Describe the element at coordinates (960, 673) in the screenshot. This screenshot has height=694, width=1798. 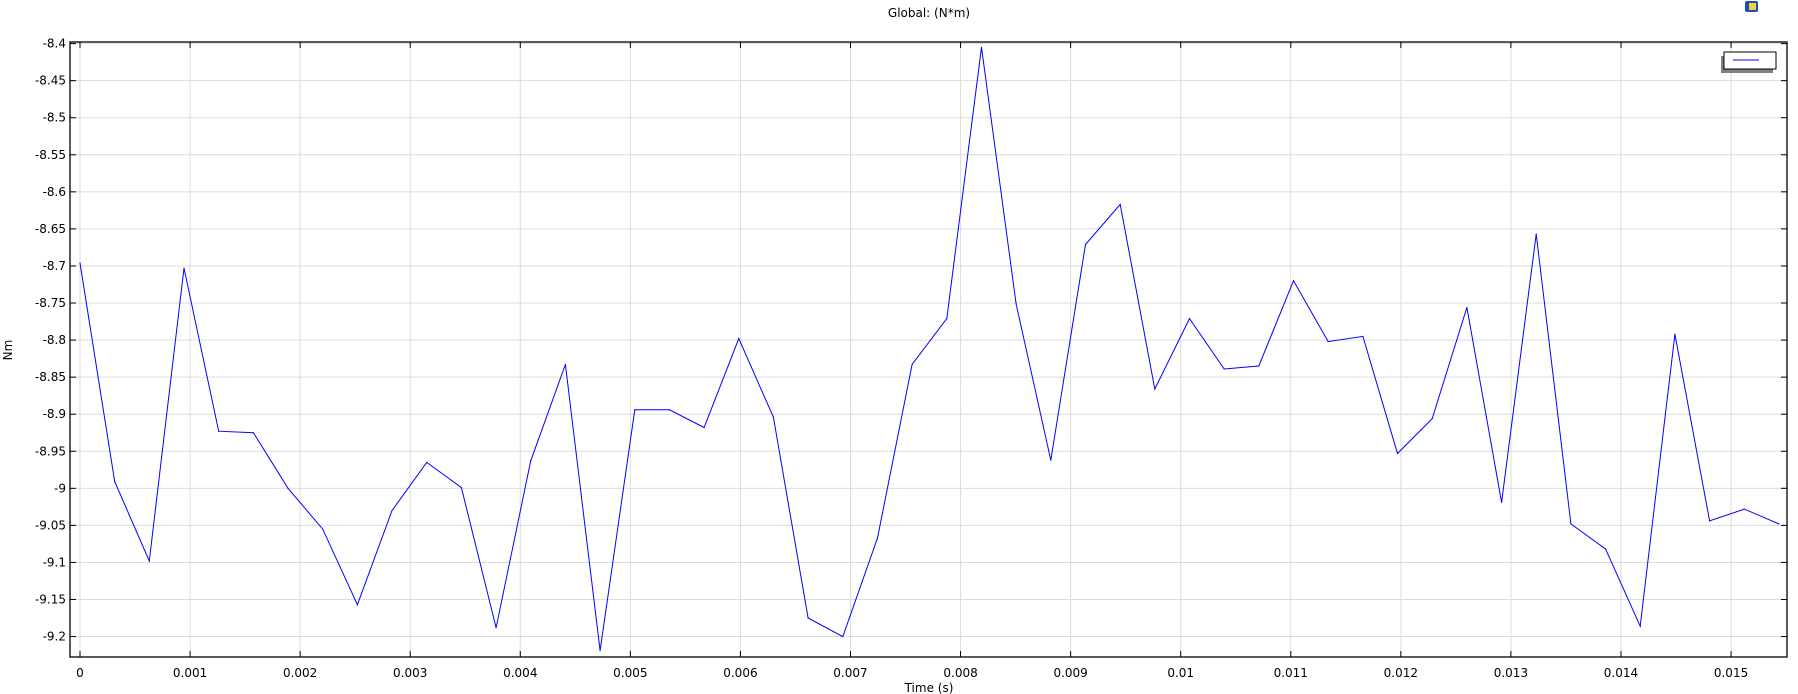
I see `x-tick-label: 0.008` at that location.